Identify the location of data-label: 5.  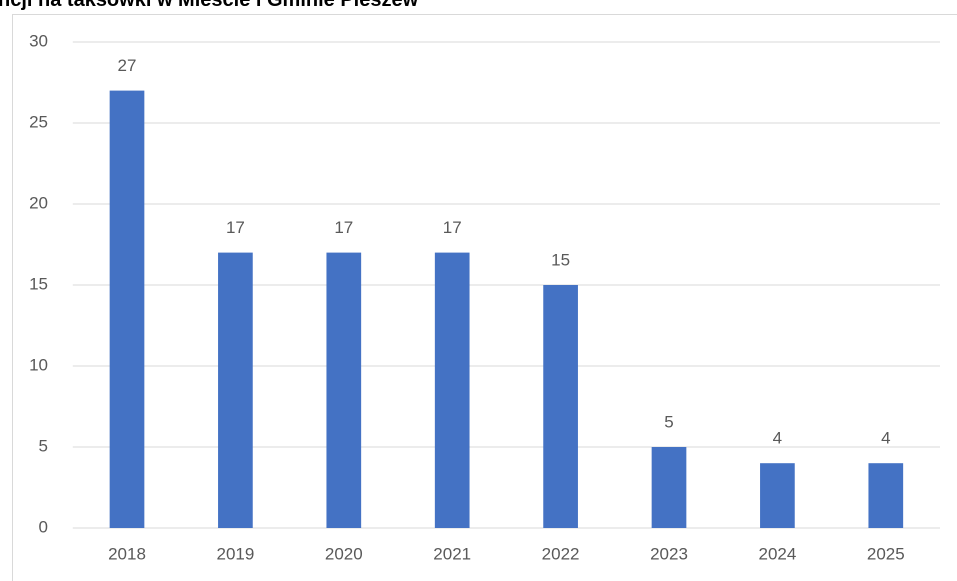
(668, 421).